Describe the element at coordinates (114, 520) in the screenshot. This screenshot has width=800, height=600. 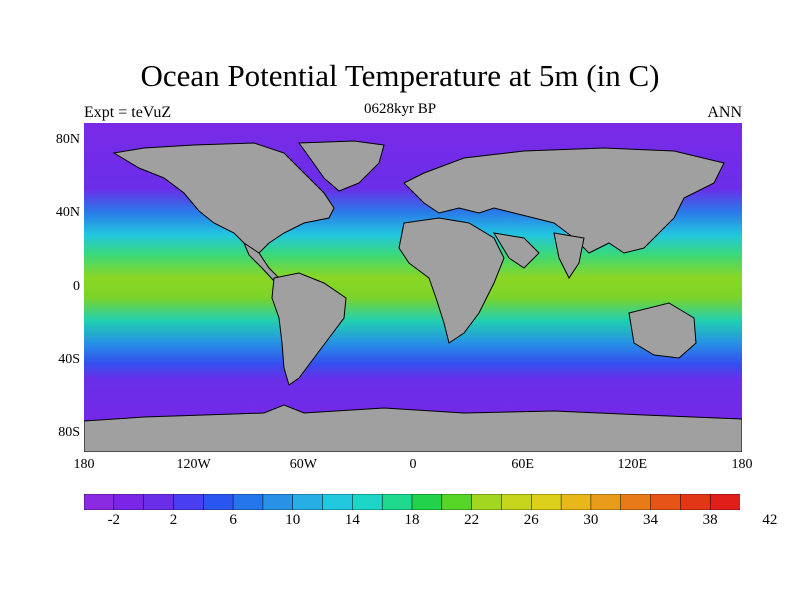
I see `colorbar-label: -2` at that location.